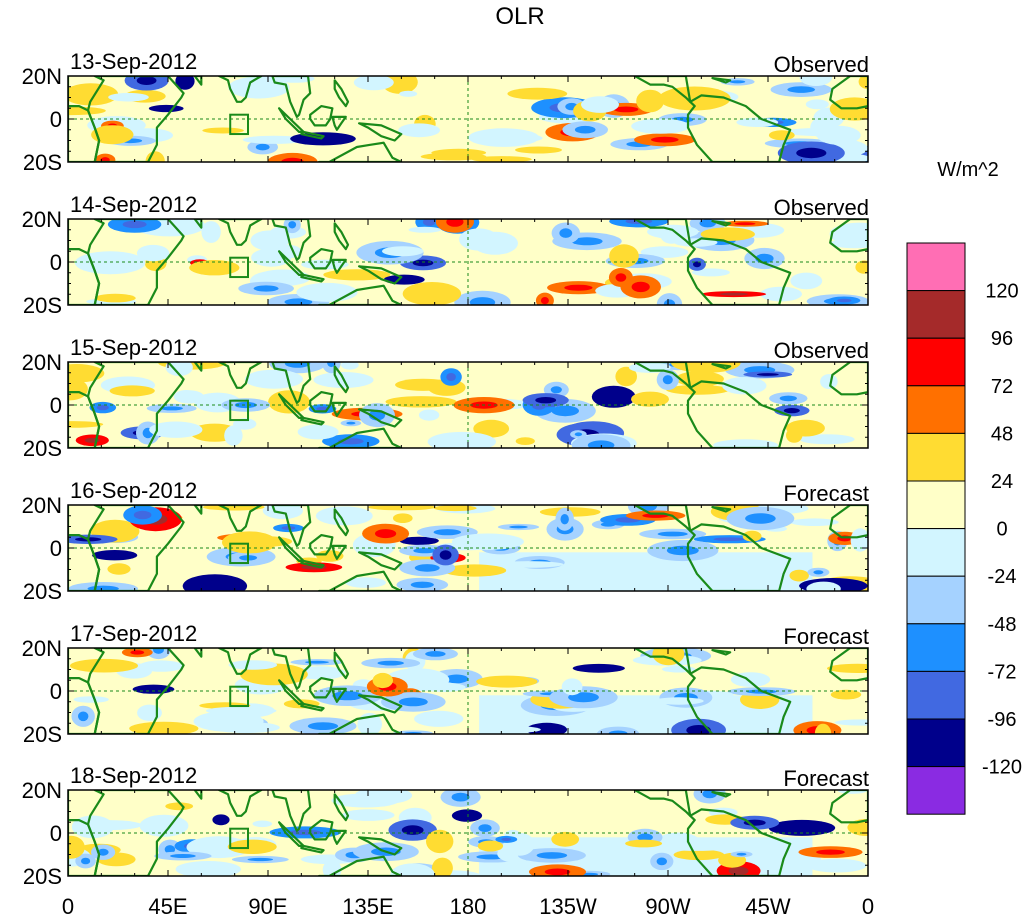  Describe the element at coordinates (133, 204) in the screenshot. I see `panel-date-label: 14-Sep-2012` at that location.